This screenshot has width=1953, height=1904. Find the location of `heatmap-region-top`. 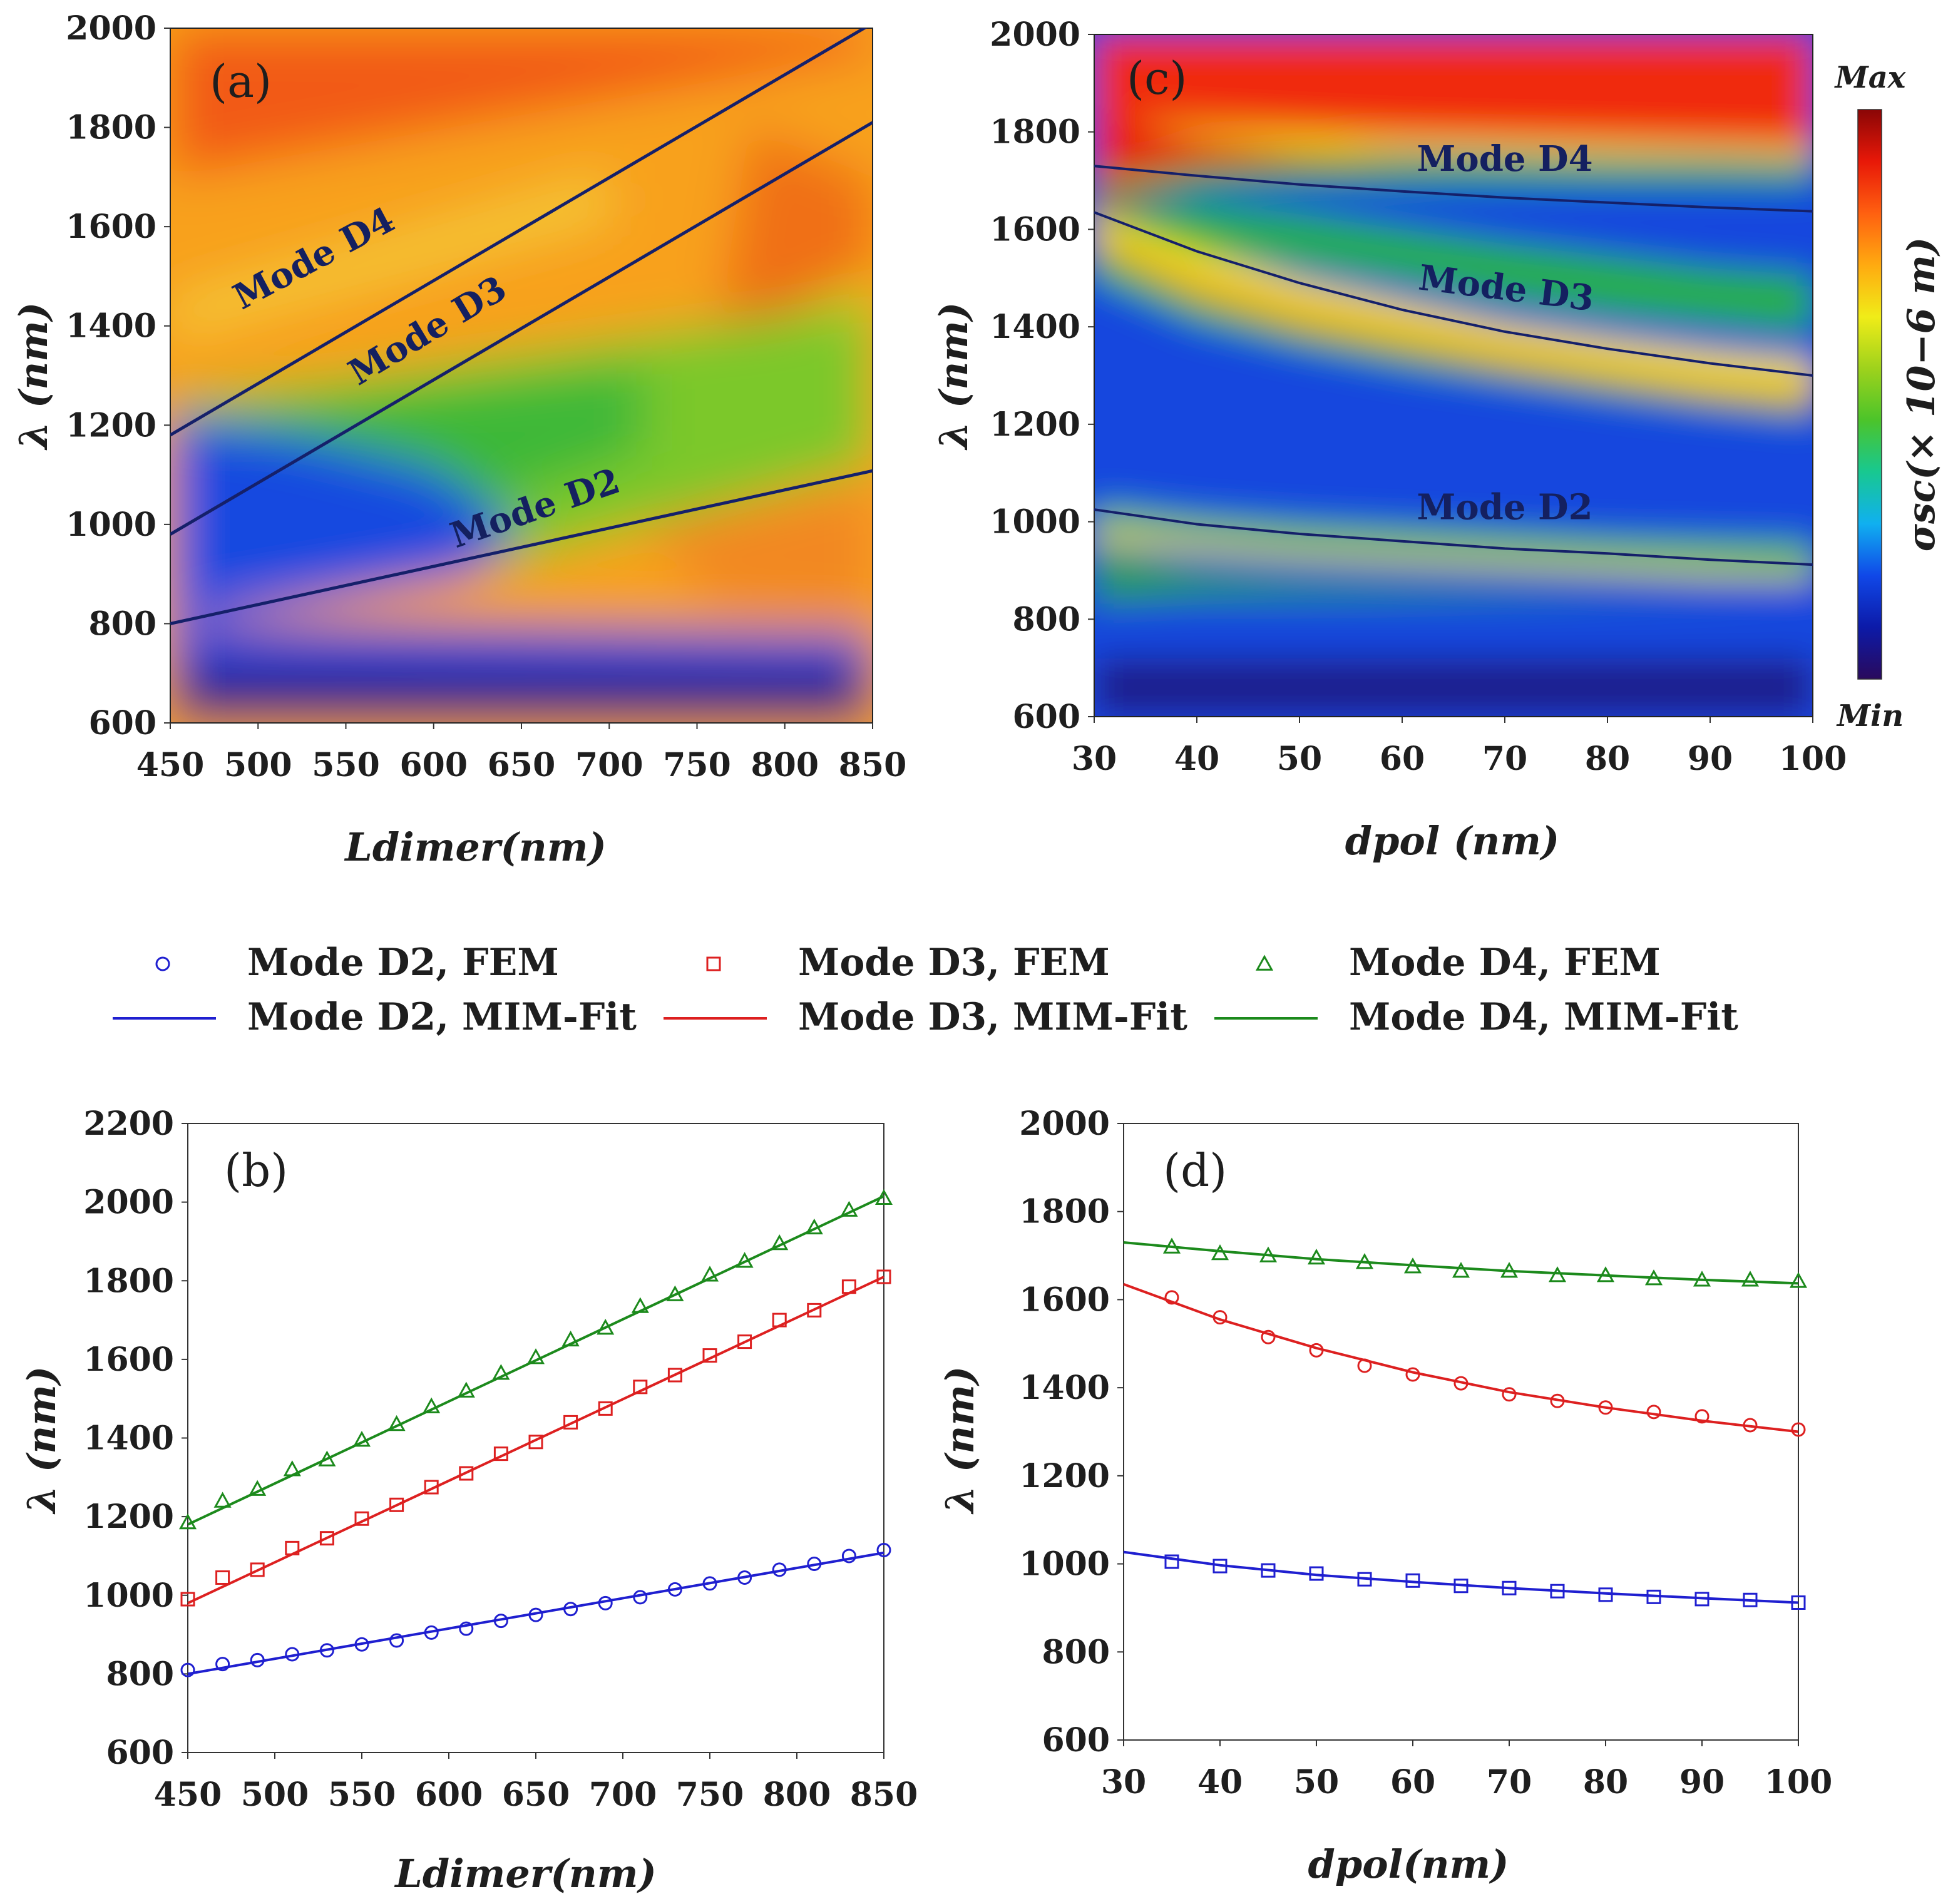

heatmap-region-top is located at coordinates (521, 102).